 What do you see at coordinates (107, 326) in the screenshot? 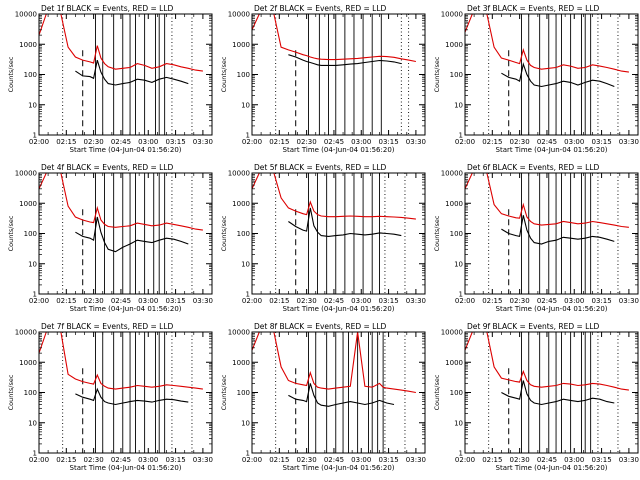
I see `panel-title: Det 7f BLACK = Events, RED = LLD` at bounding box center [107, 326].